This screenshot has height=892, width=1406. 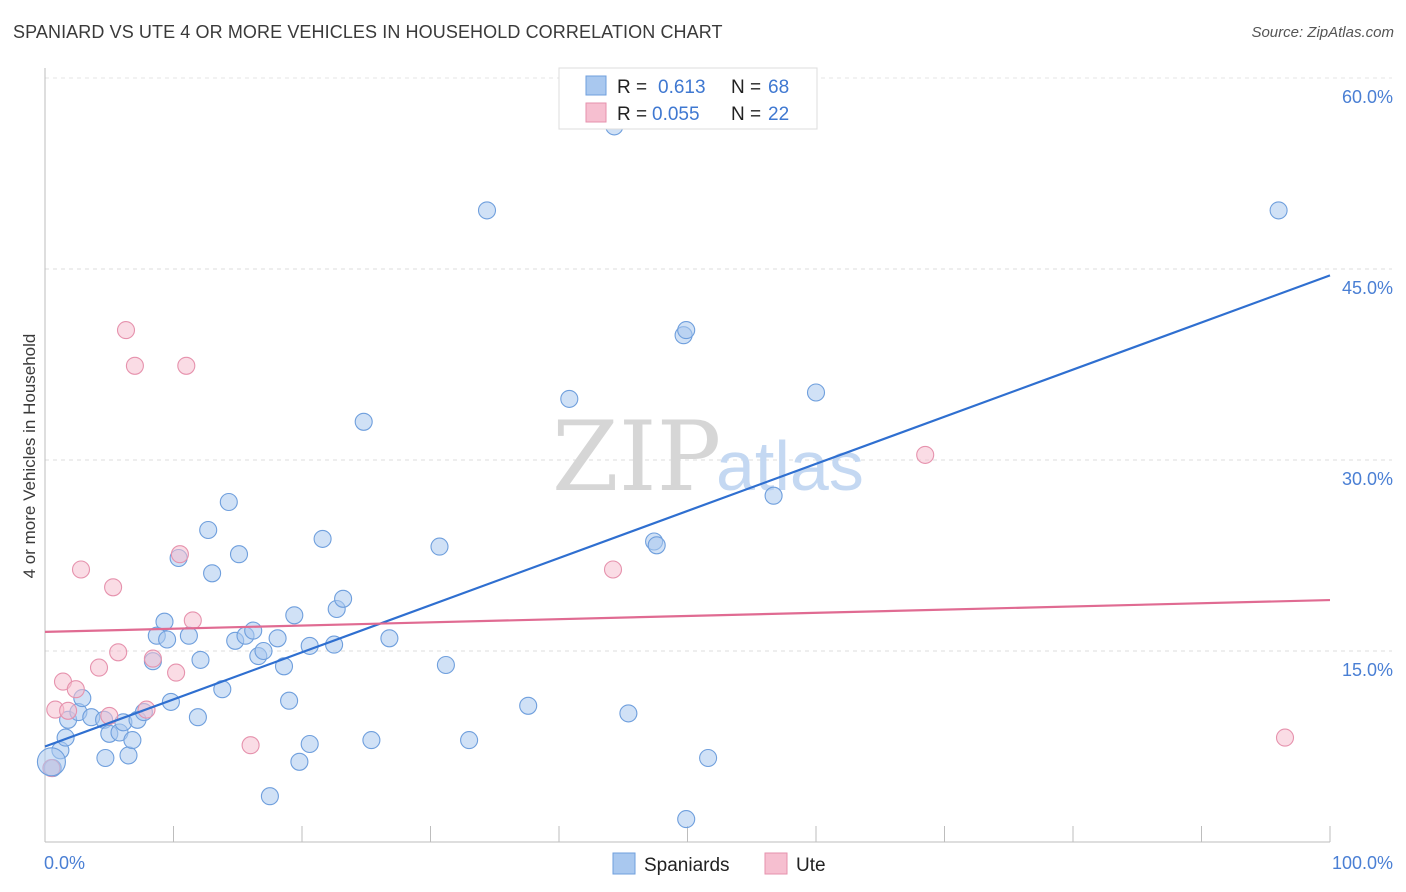 What do you see at coordinates (1367, 670) in the screenshot?
I see `y-tick-label-0: 15.0%` at bounding box center [1367, 670].